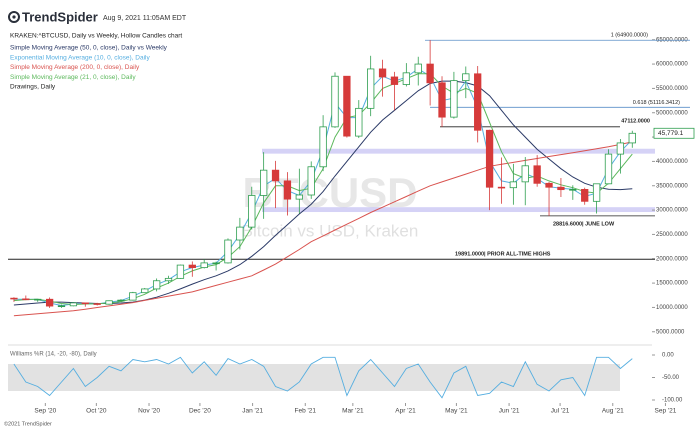 This screenshot has height=429, width=700. What do you see at coordinates (672, 284) in the screenshot?
I see `y-tick-label: 15000.0000` at bounding box center [672, 284].